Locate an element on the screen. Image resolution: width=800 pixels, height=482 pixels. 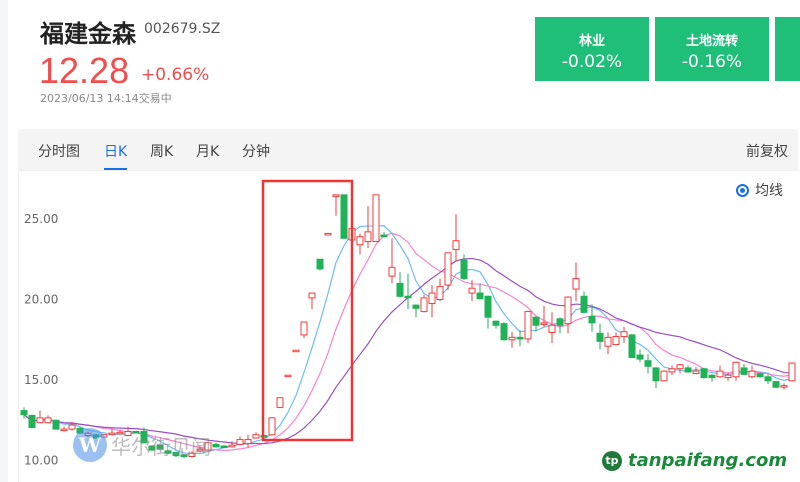
tab-minute: 分钟 is located at coordinates (256, 152).